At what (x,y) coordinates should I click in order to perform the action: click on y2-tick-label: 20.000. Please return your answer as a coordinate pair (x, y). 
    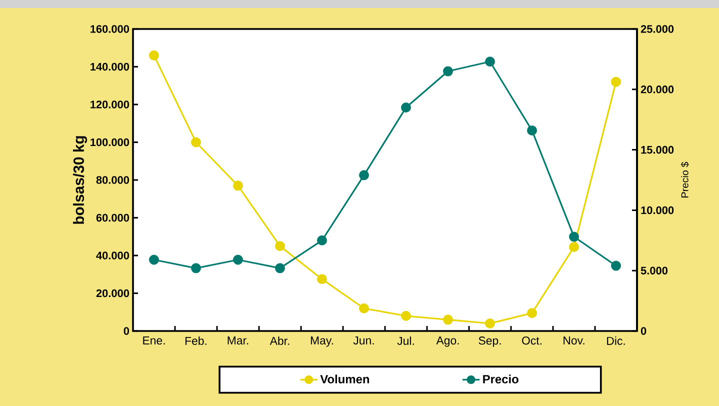
    Looking at the image, I should click on (657, 90).